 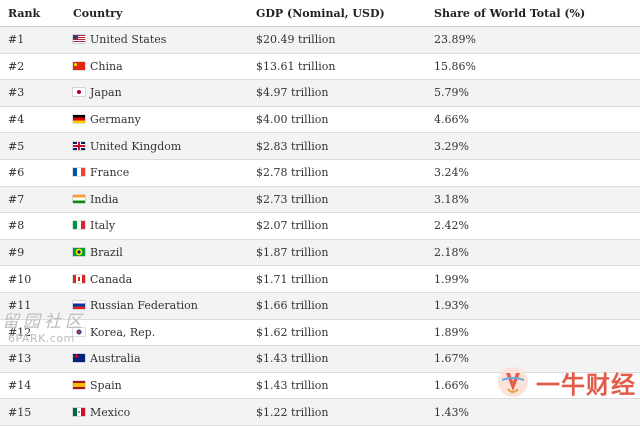 I want to click on share-cell: 1.67%, so click(x=533, y=359).